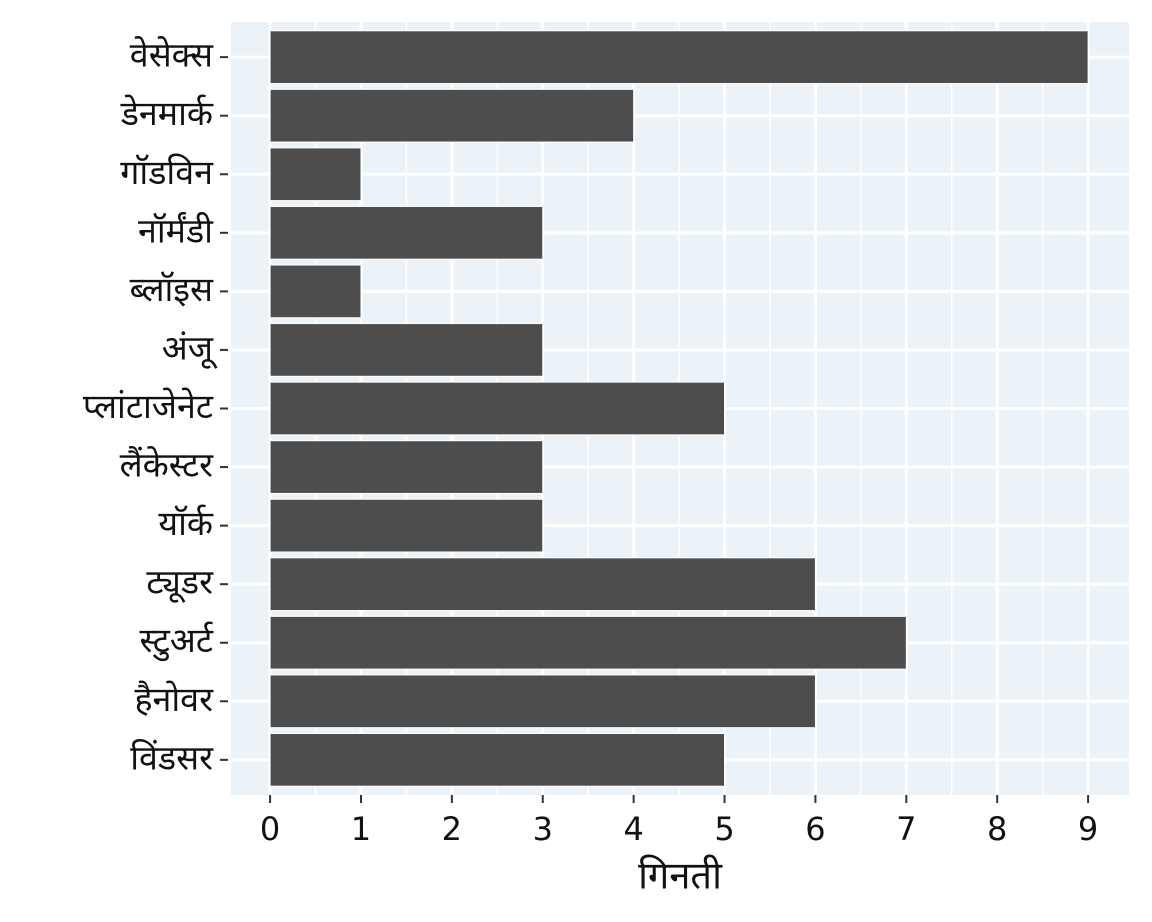 The height and width of the screenshot is (922, 1152). Describe the element at coordinates (174, 700) in the screenshot. I see `y-tick-label: हैनोवर` at that location.